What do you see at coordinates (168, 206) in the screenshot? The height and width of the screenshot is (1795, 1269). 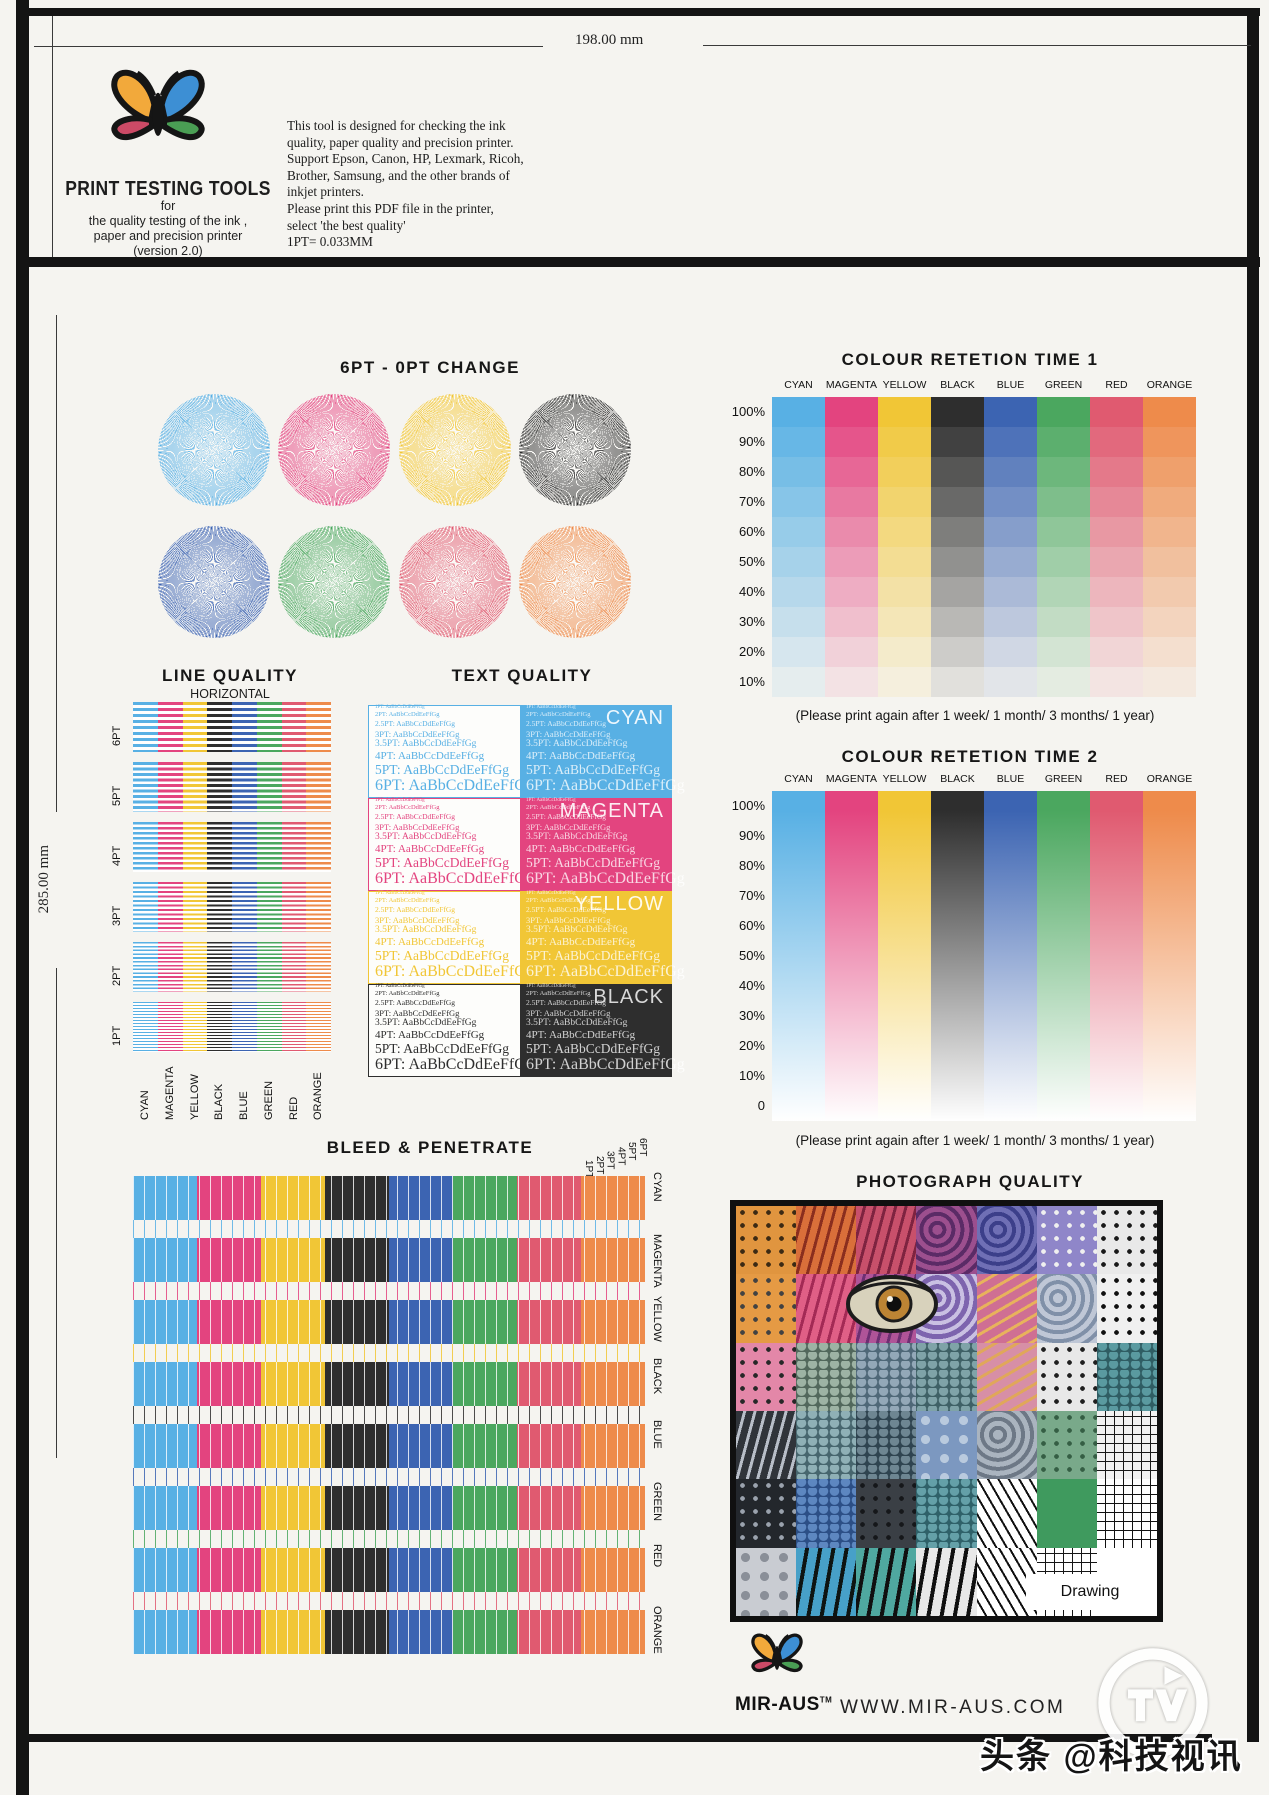 I see `brand-sub-for: for` at bounding box center [168, 206].